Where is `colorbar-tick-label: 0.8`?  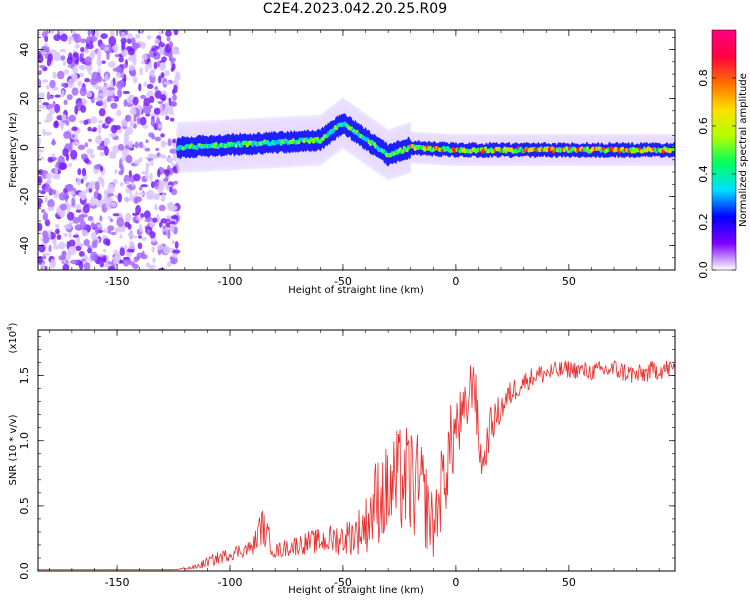
colorbar-tick-label: 0.8 is located at coordinates (703, 78).